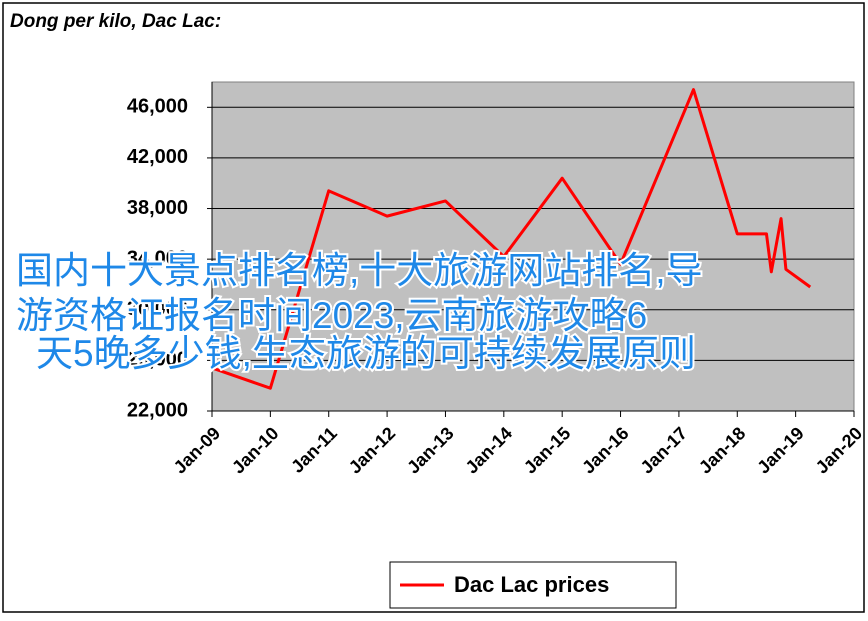  I want to click on y-tick-label: 26,000, so click(157, 360).